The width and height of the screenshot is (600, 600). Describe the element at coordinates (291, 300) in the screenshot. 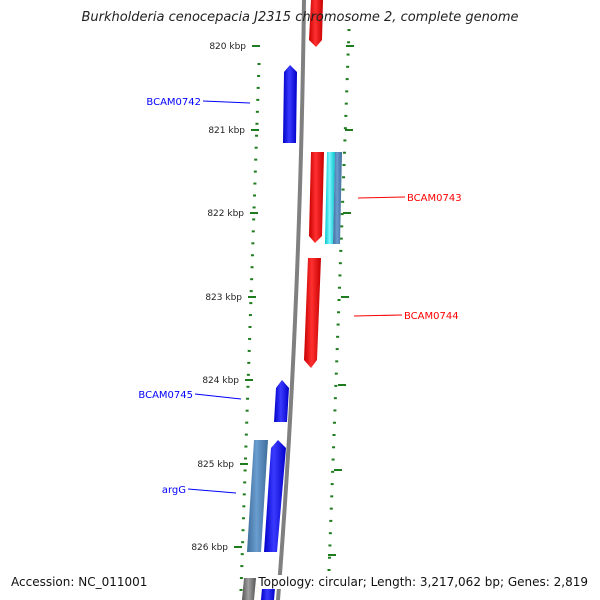

I see `chromosome-backbone` at that location.